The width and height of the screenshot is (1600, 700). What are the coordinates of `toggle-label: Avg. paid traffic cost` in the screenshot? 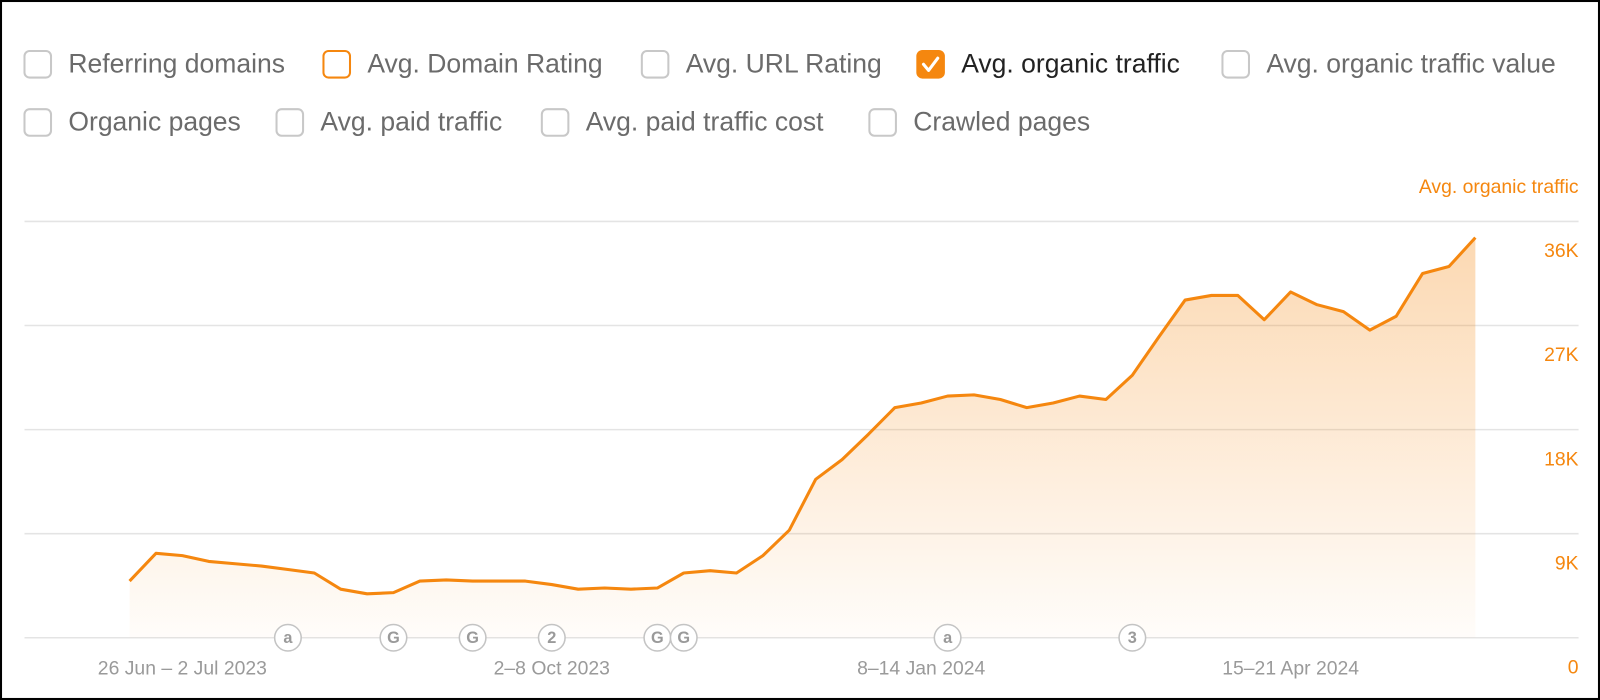 It's located at (705, 121).